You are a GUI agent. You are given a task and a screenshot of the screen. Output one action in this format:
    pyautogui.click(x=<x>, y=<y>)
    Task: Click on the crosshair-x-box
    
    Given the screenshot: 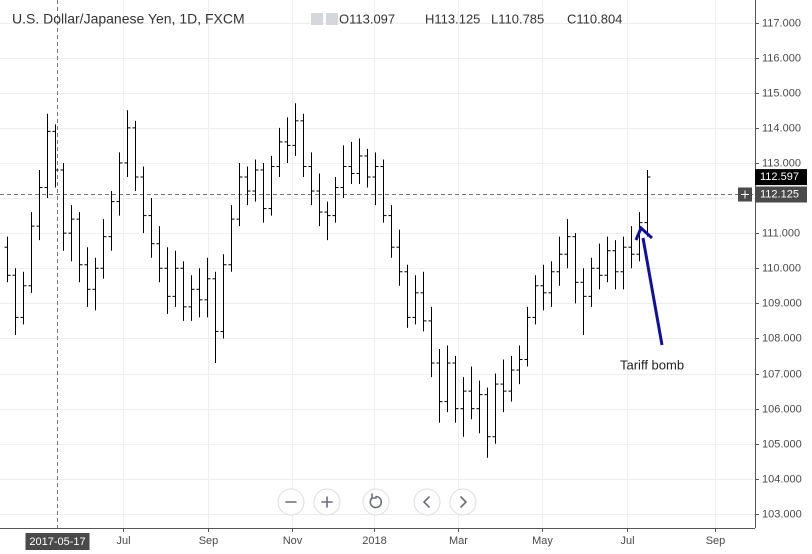 What is the action you would take?
    pyautogui.click(x=57, y=541)
    